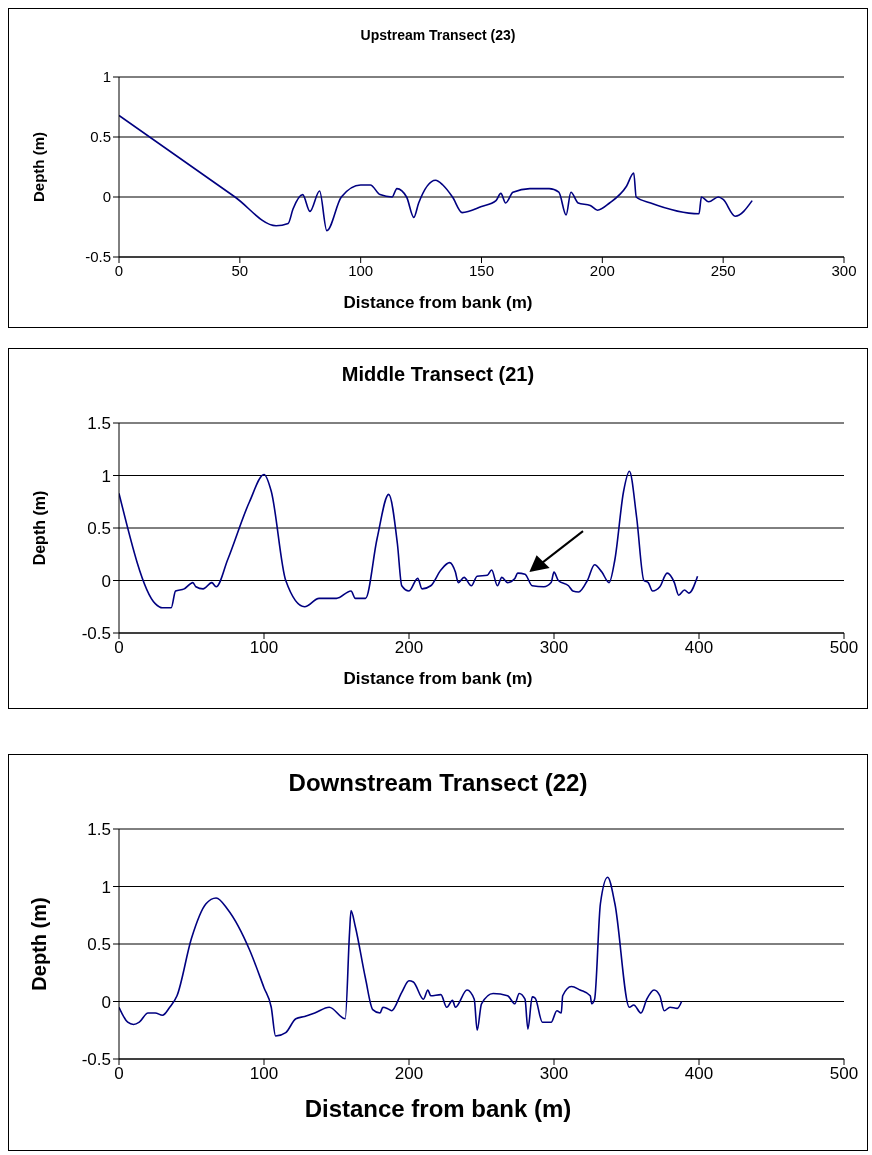 Image resolution: width=872 pixels, height=1155 pixels. Describe the element at coordinates (438, 783) in the screenshot. I see `chart-title: Downstream Transect (22)` at that location.